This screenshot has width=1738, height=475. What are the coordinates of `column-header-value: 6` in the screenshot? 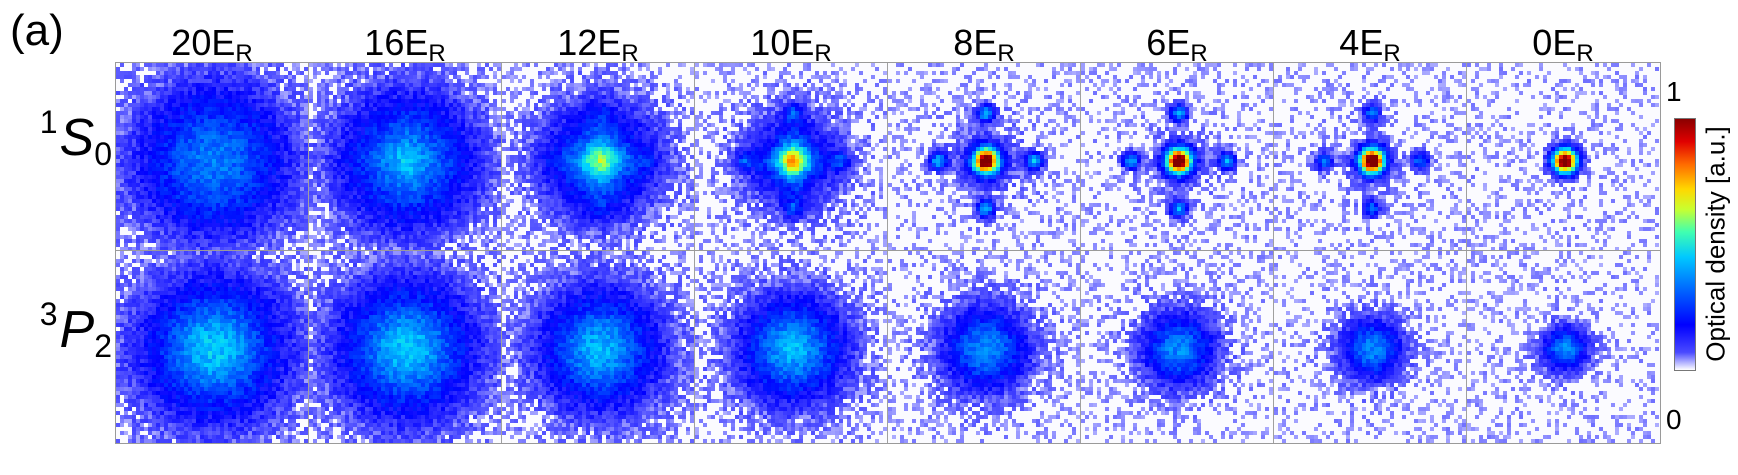 It's located at (1156, 42).